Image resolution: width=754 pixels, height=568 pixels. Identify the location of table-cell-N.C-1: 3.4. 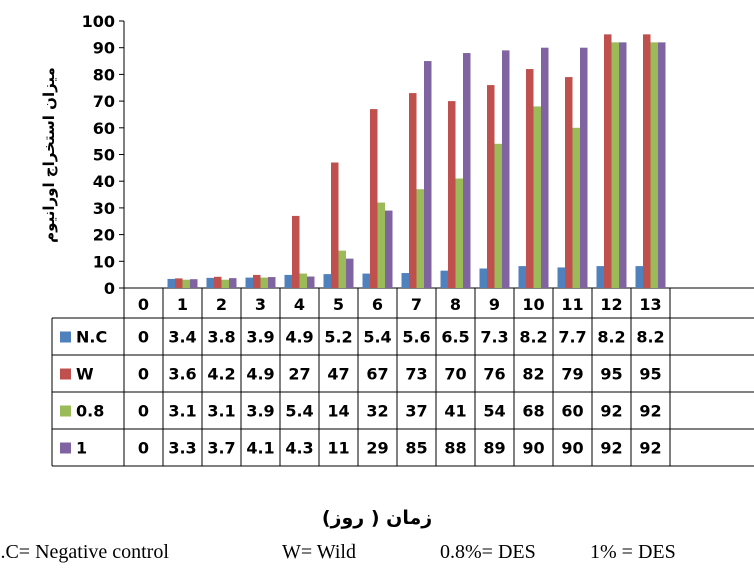
(182, 337).